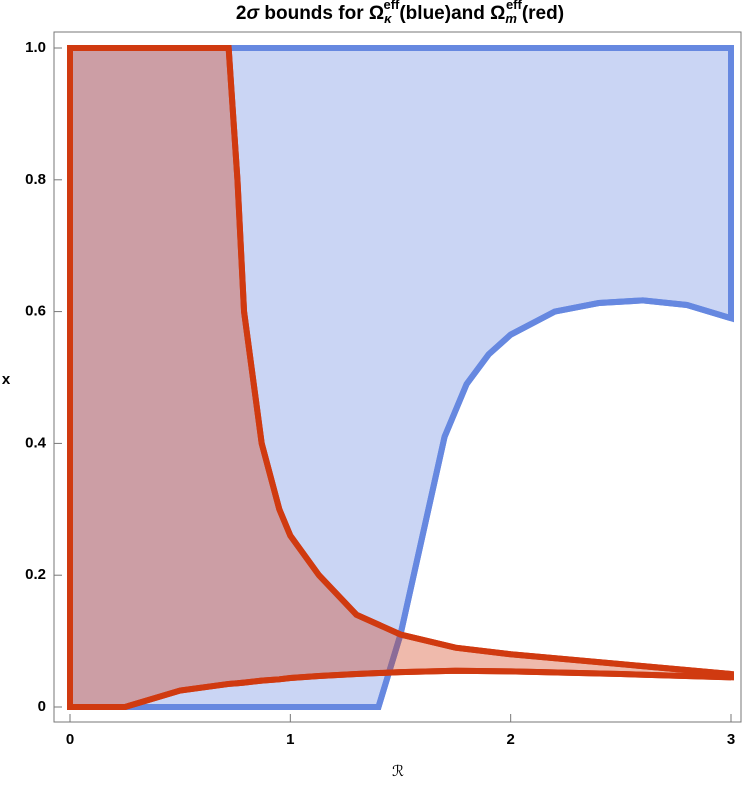  I want to click on y-tick-label: 0.2, so click(35, 574).